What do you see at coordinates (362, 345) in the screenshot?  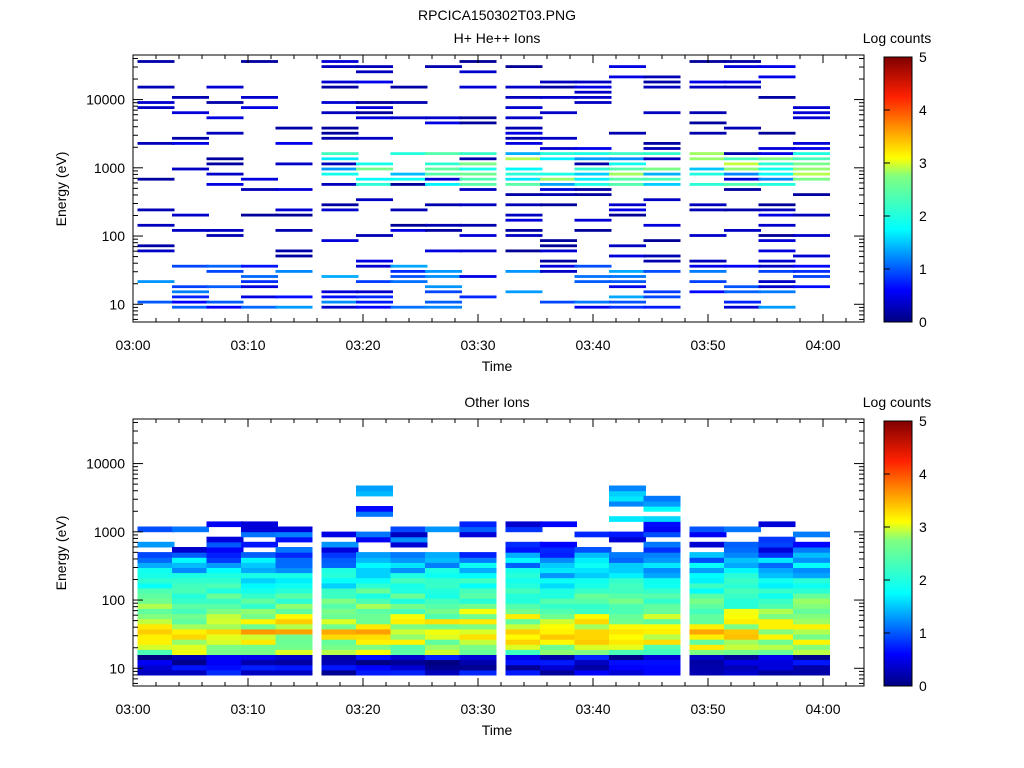 I see `x-tick-label: 03:20` at bounding box center [362, 345].